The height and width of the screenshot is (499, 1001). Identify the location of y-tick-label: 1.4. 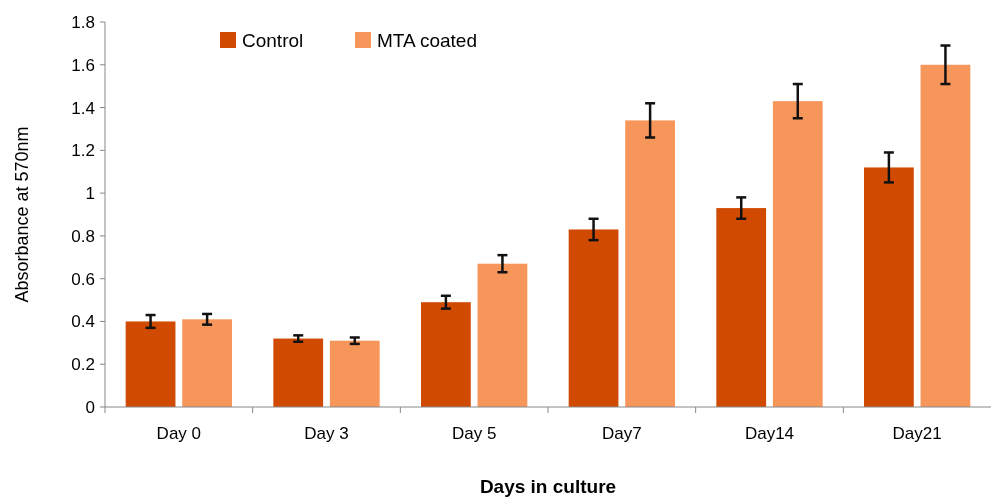
(83, 108).